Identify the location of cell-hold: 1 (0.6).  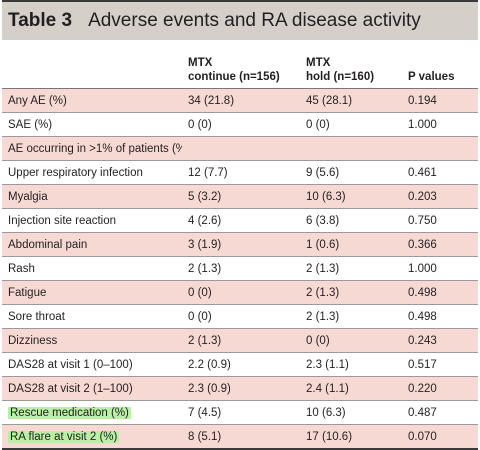
(351, 244).